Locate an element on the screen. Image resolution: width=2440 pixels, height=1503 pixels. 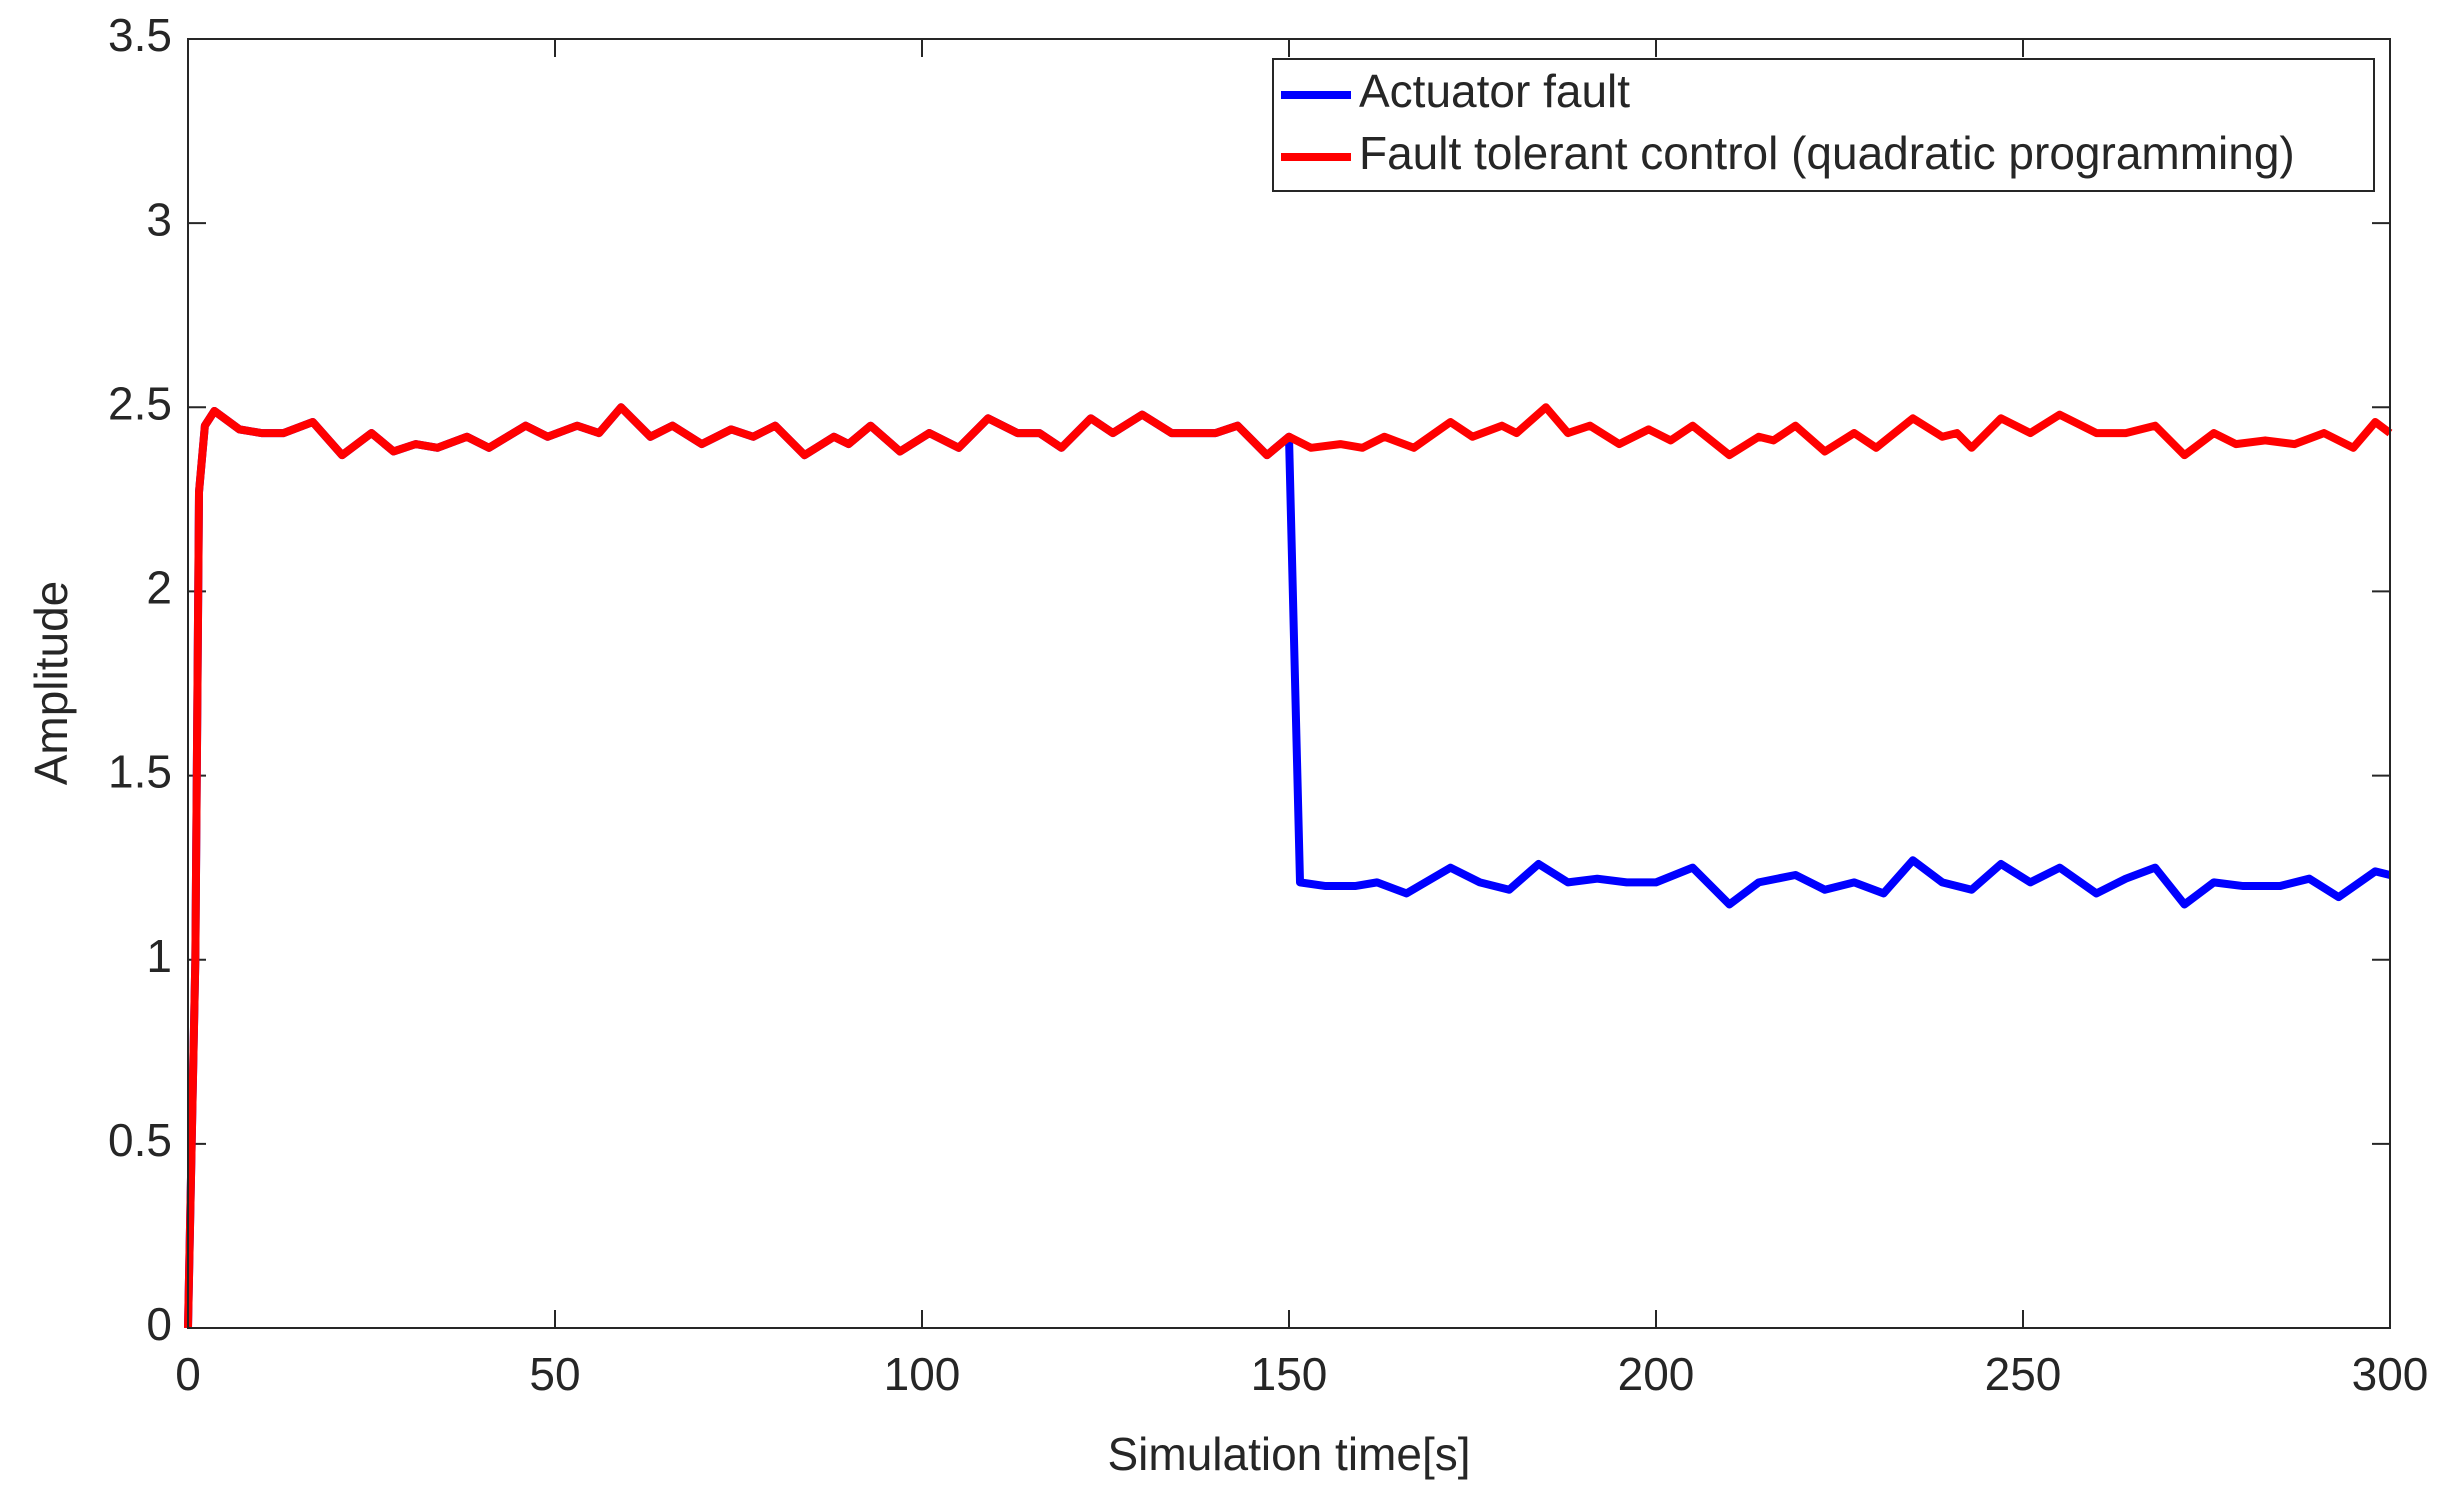
x-tick-label: 50 is located at coordinates (554, 1374).